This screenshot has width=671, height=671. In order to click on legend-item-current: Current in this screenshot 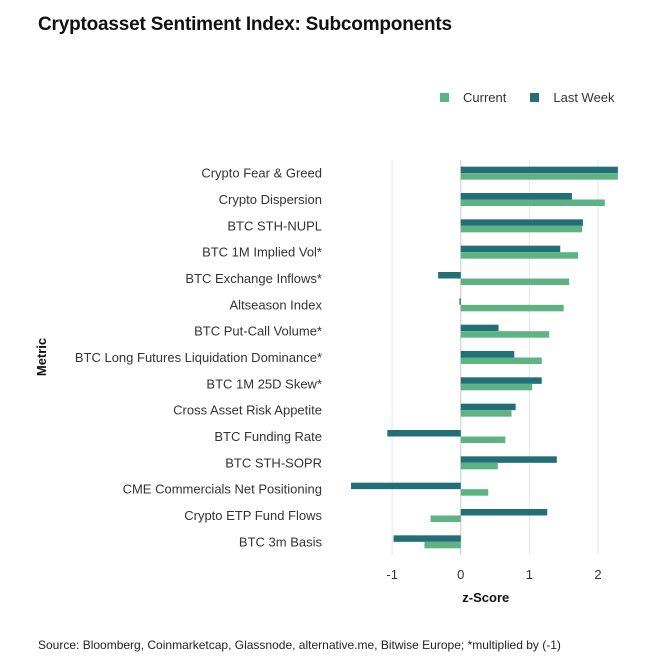, I will do `click(473, 97)`.